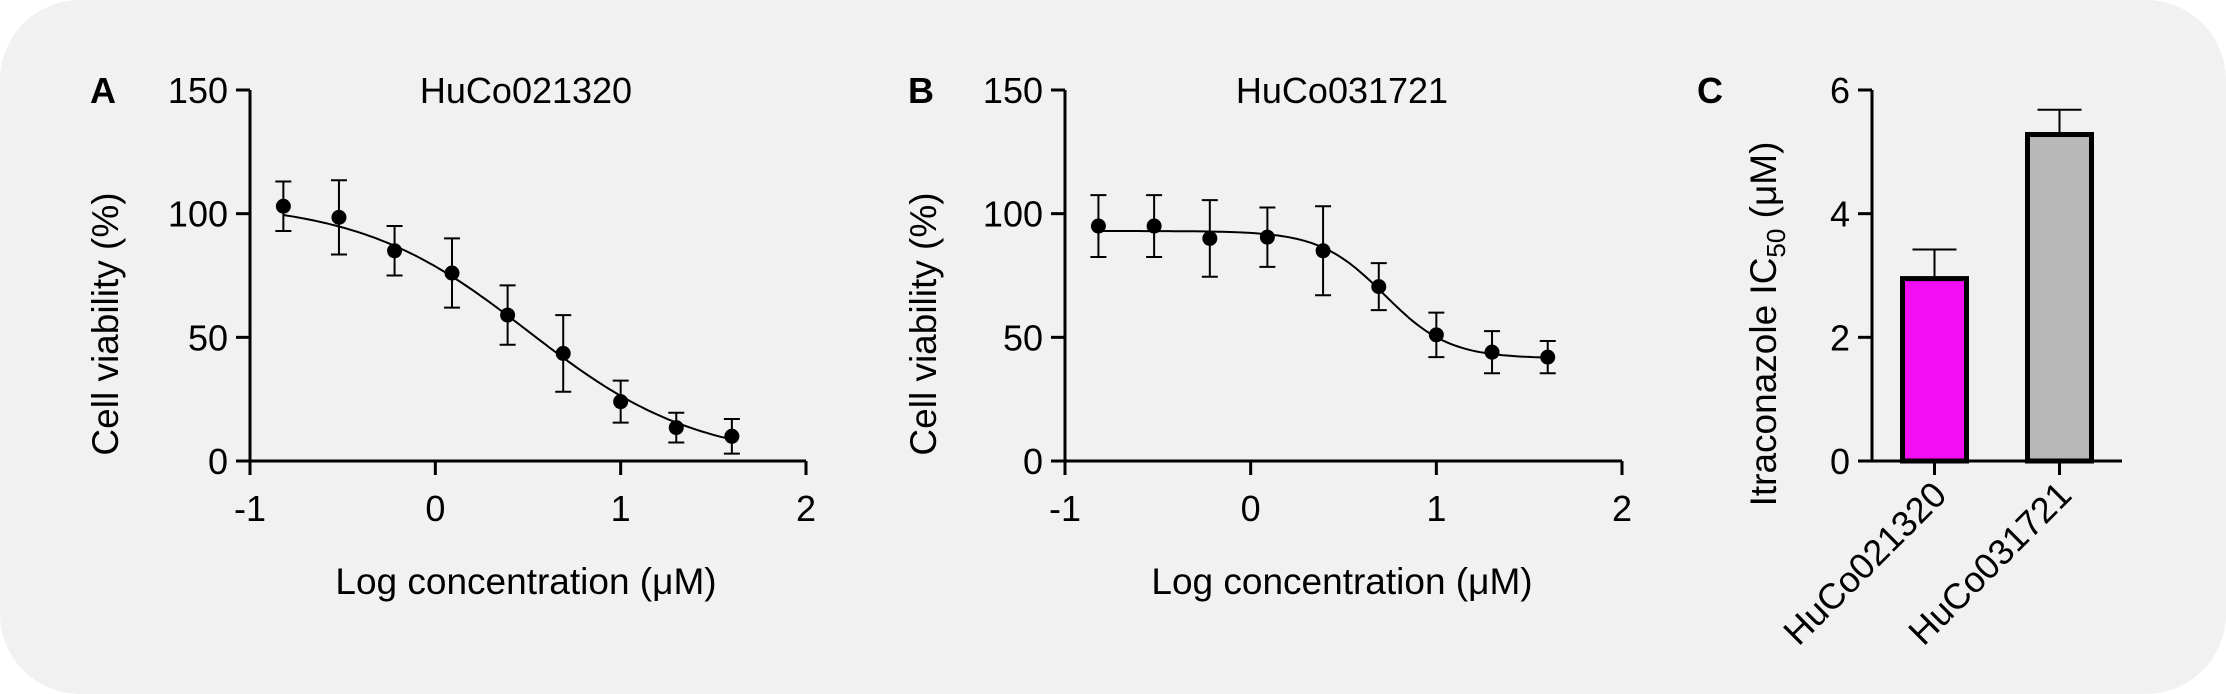  I want to click on panel-c-y-axis-title-unit: (μM), so click(1763, 185).